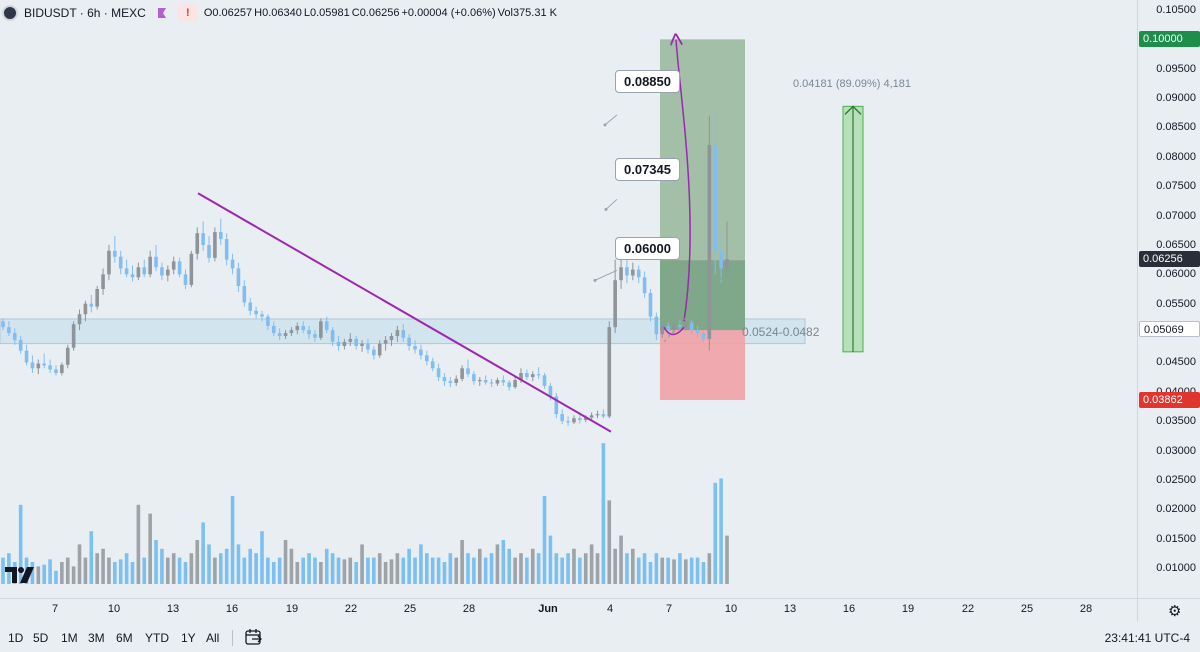 The image size is (1200, 652). I want to click on alert-icon: !, so click(187, 13).